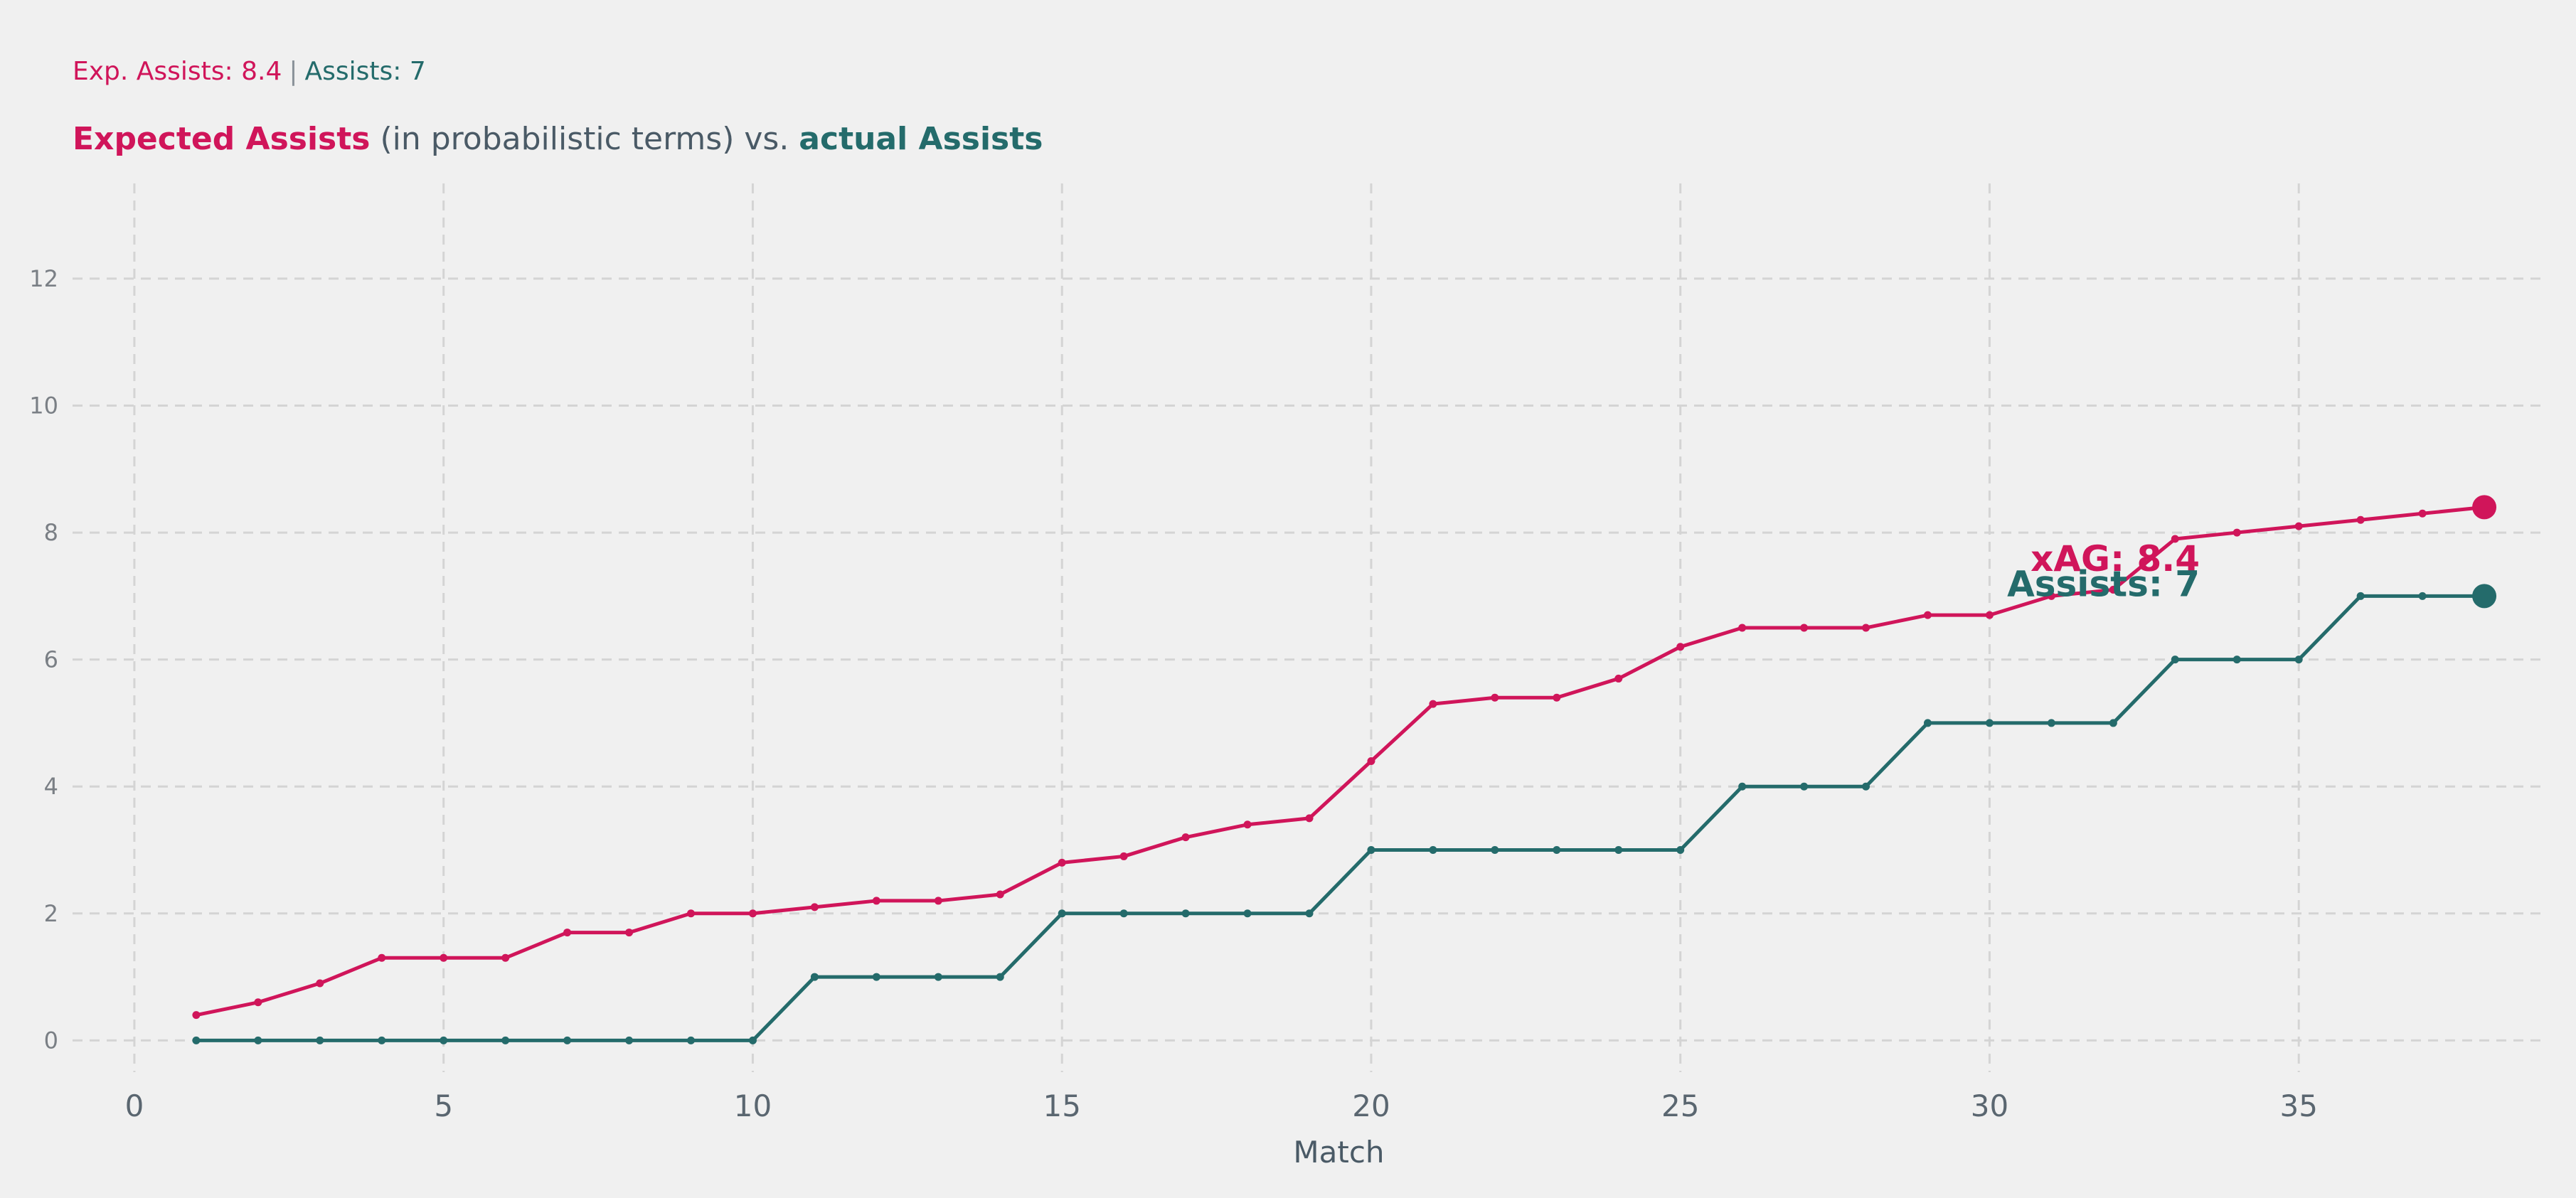 The width and height of the screenshot is (2576, 1198). I want to click on expected-assists-stat: Exp. Assists: 8.4, so click(177, 71).